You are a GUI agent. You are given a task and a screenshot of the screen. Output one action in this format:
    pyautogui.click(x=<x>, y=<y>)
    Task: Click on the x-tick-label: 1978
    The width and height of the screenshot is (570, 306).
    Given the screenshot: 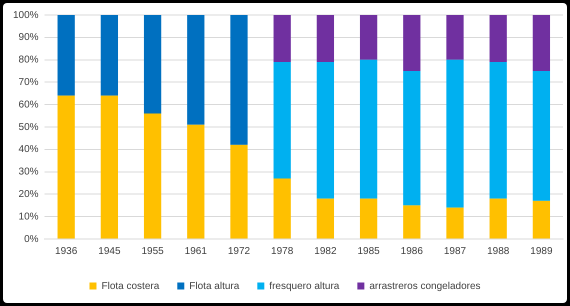 What is the action you would take?
    pyautogui.click(x=282, y=251)
    